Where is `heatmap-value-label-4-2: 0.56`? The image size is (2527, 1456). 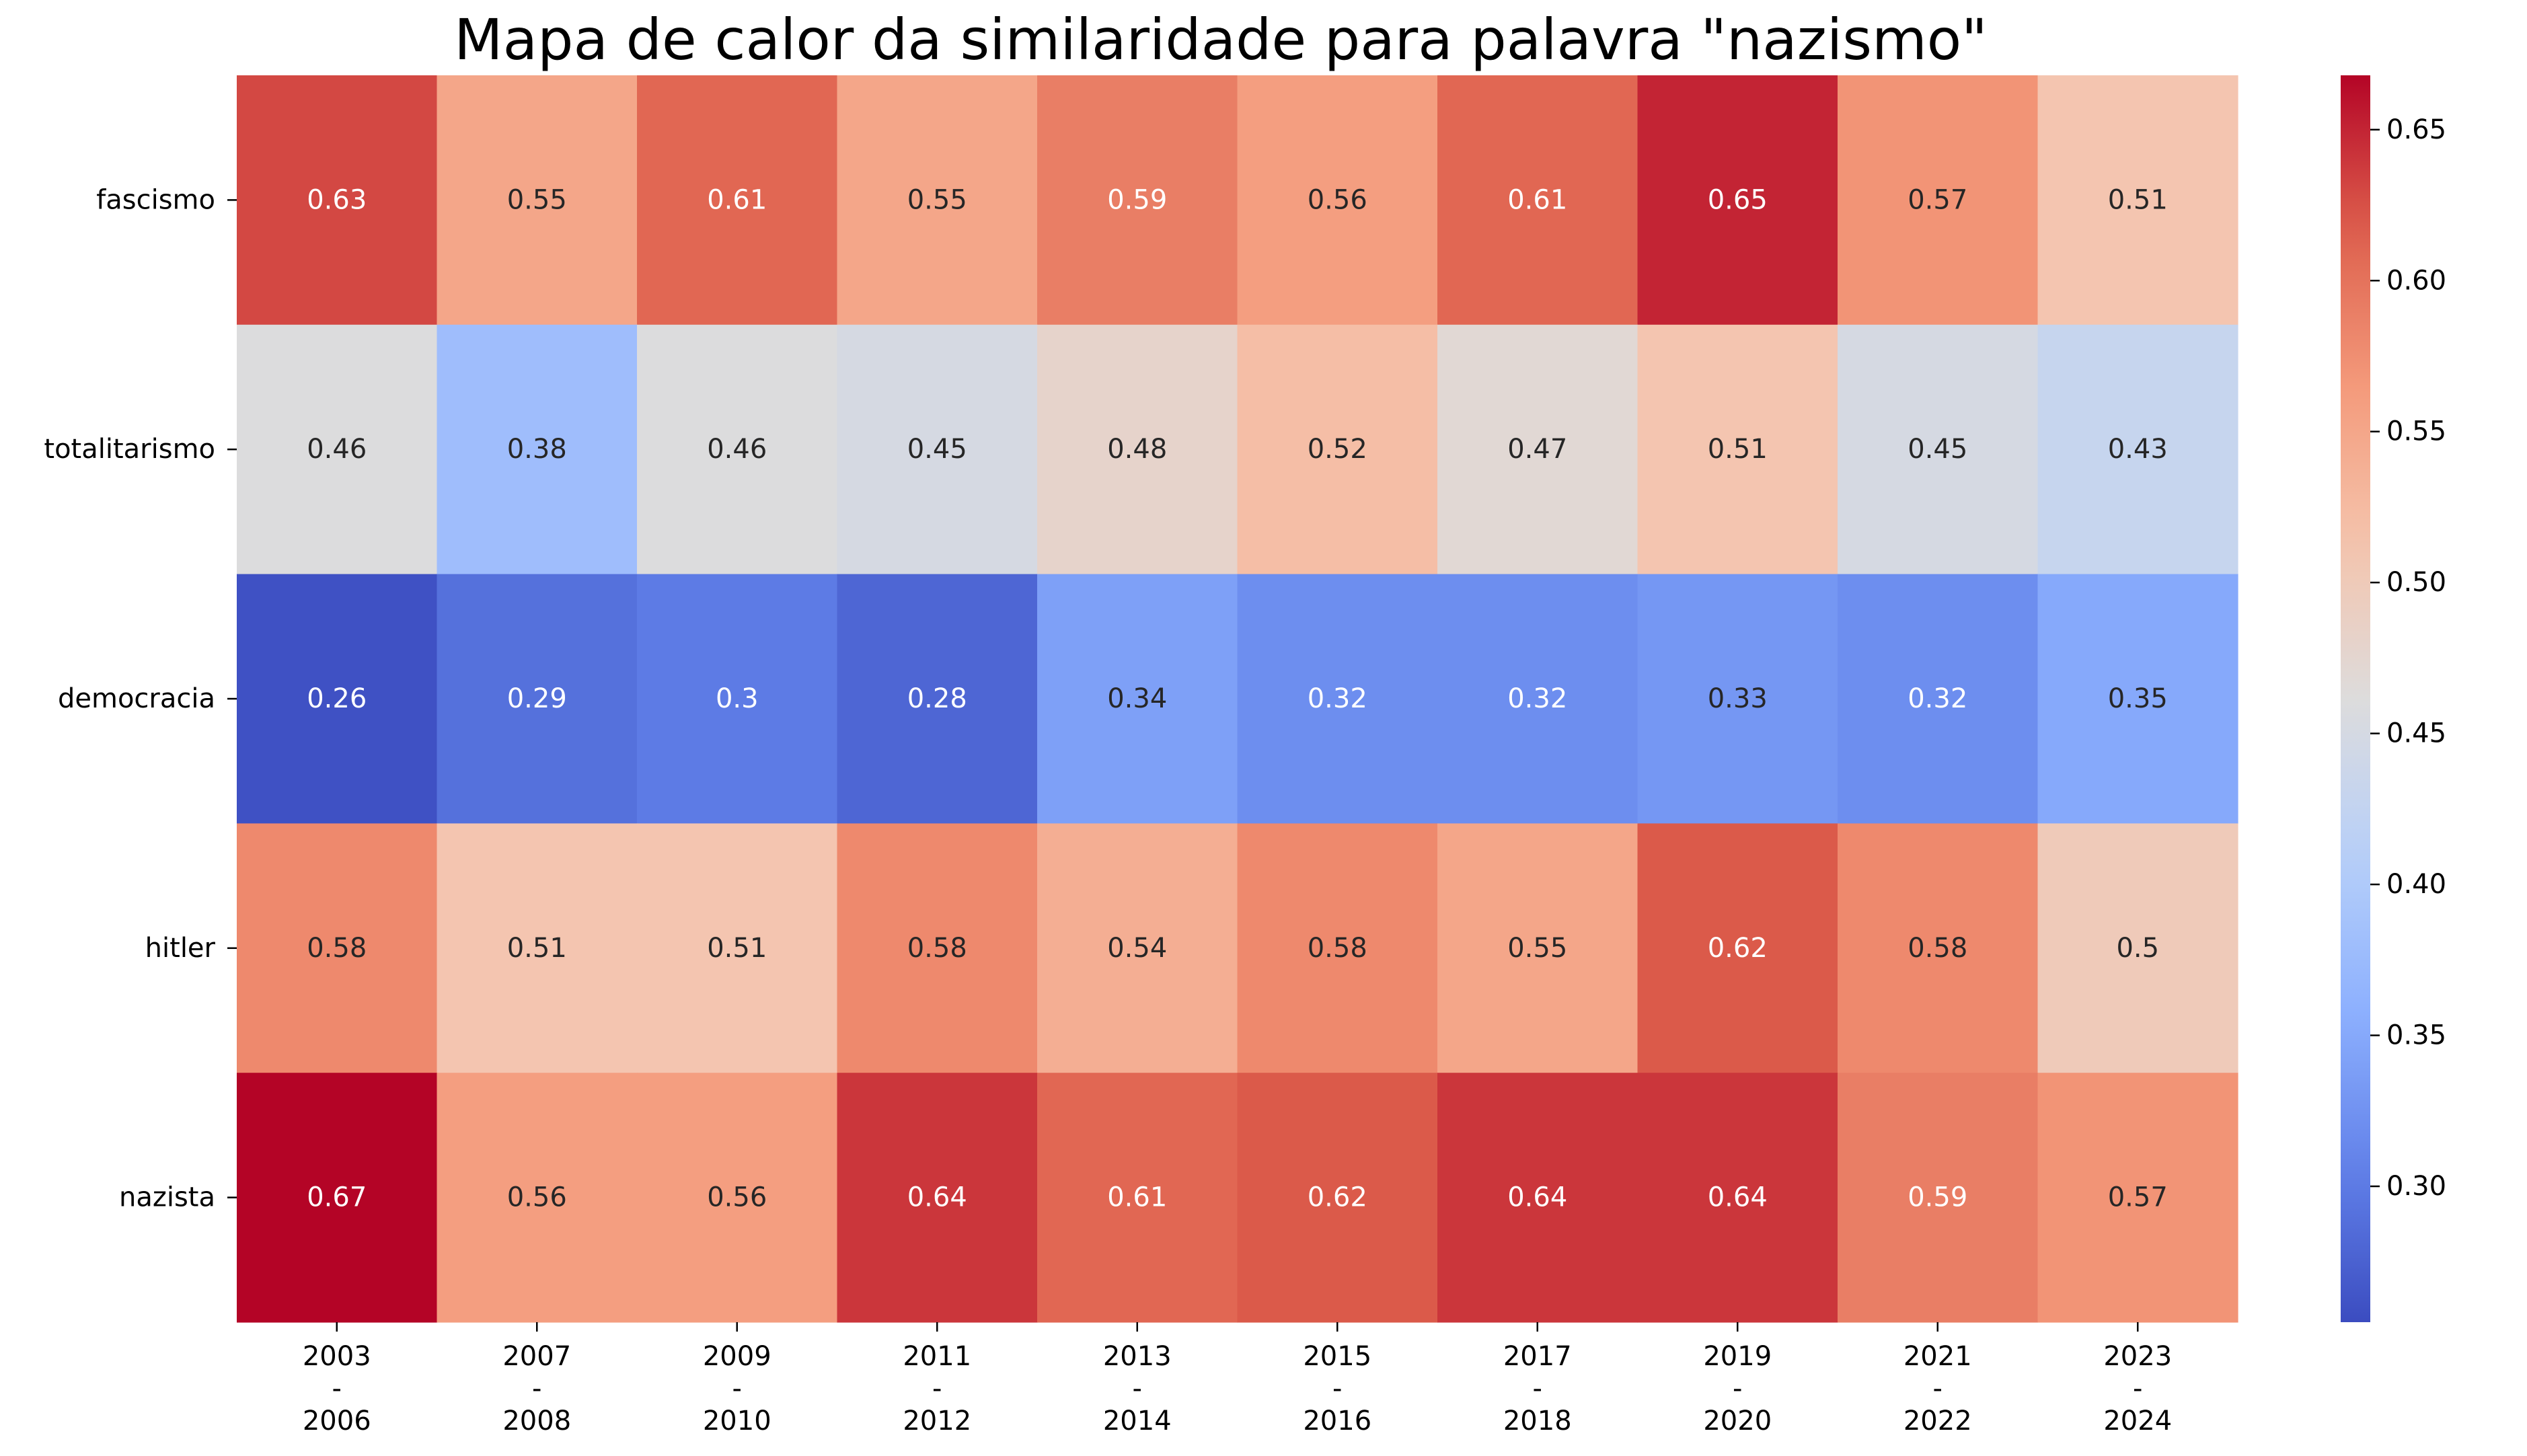 heatmap-value-label-4-2: 0.56 is located at coordinates (737, 1197).